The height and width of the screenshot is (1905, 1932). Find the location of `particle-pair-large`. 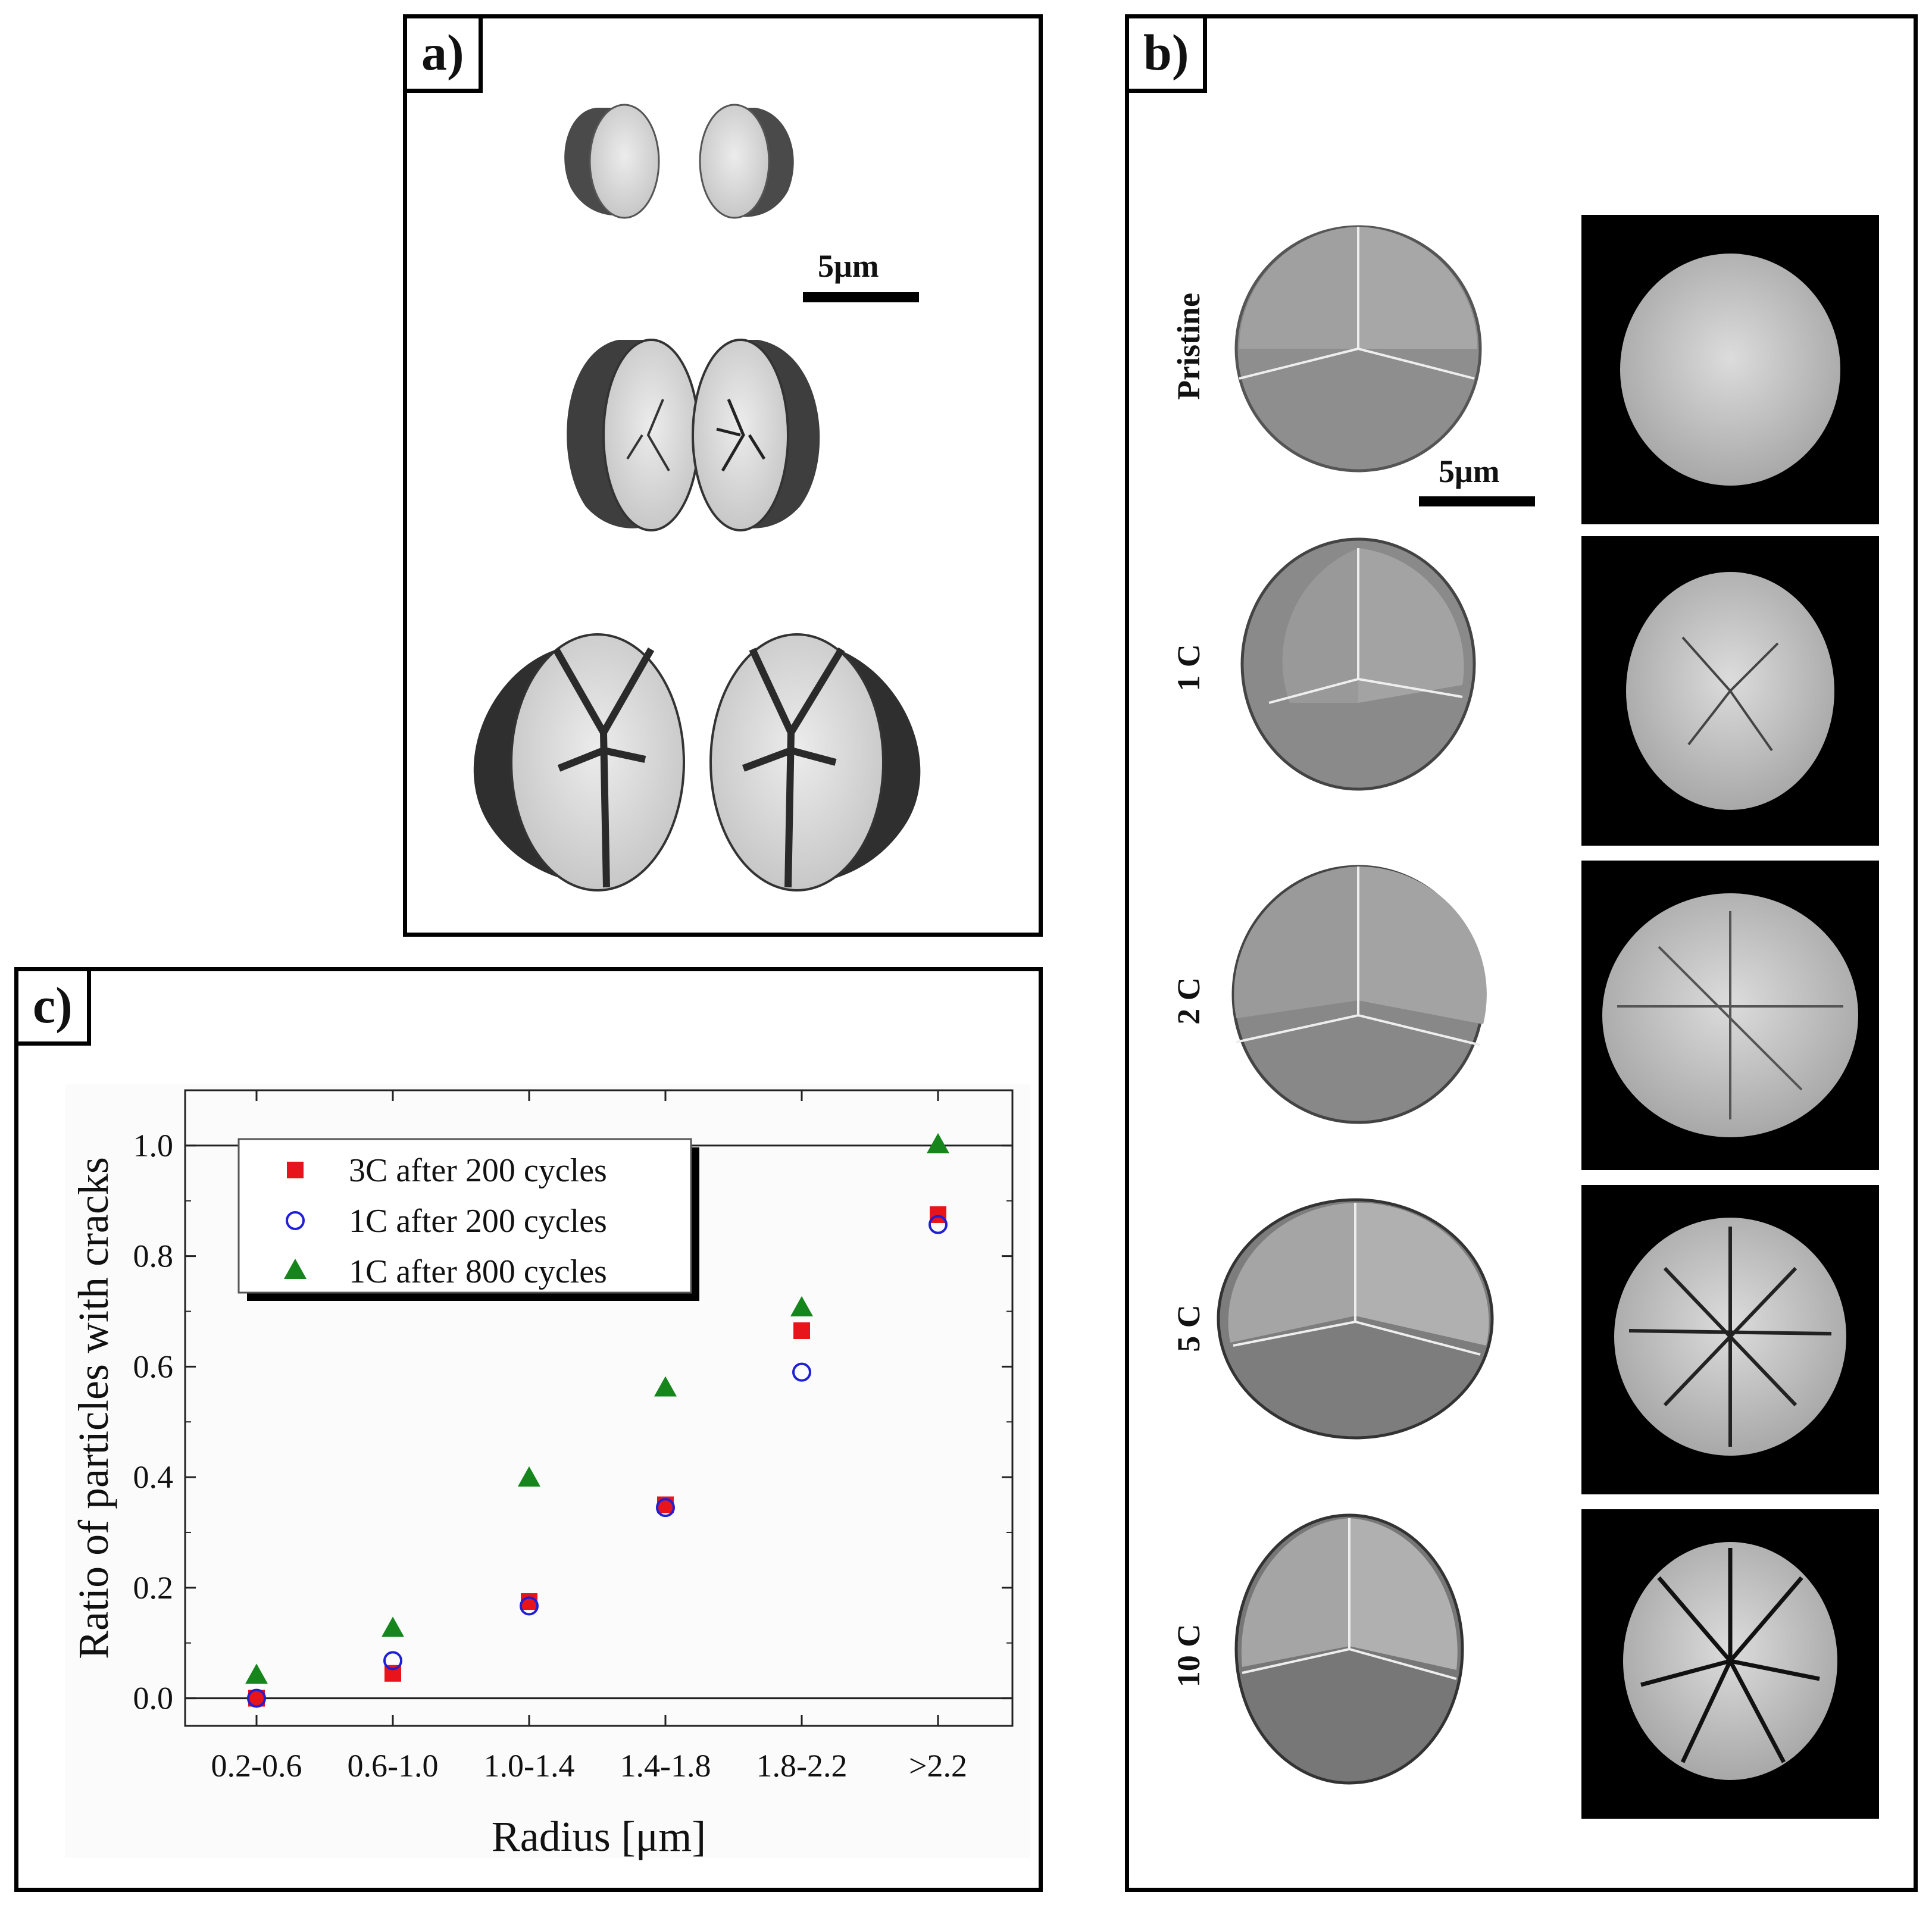

particle-pair-large is located at coordinates (697, 762).